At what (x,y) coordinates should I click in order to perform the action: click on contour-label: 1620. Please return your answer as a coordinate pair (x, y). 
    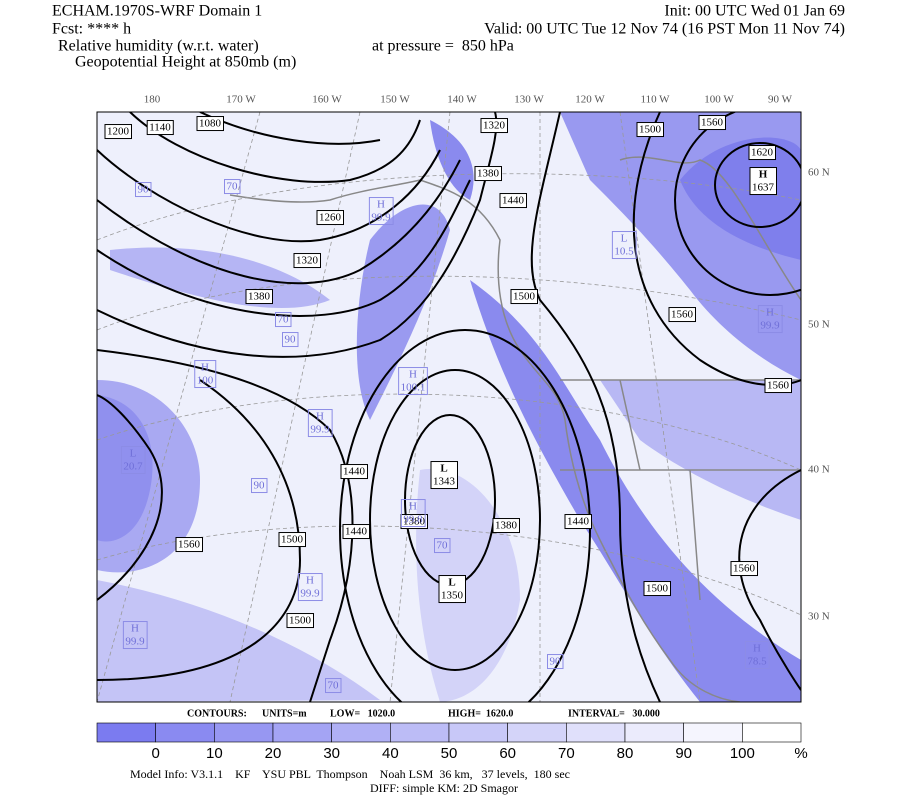
    Looking at the image, I should click on (762, 153).